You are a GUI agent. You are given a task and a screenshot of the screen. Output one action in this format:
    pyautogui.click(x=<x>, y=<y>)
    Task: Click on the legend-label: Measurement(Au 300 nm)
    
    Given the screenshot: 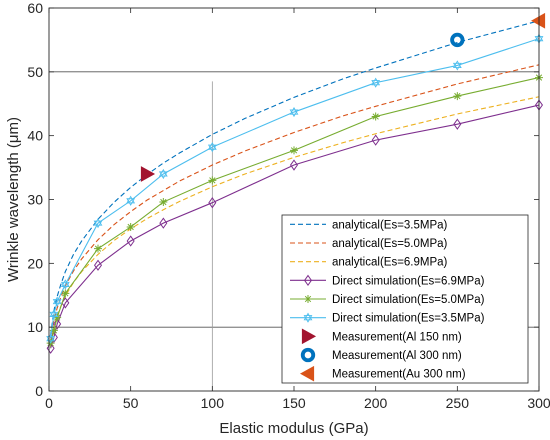 What is the action you would take?
    pyautogui.click(x=399, y=375)
    